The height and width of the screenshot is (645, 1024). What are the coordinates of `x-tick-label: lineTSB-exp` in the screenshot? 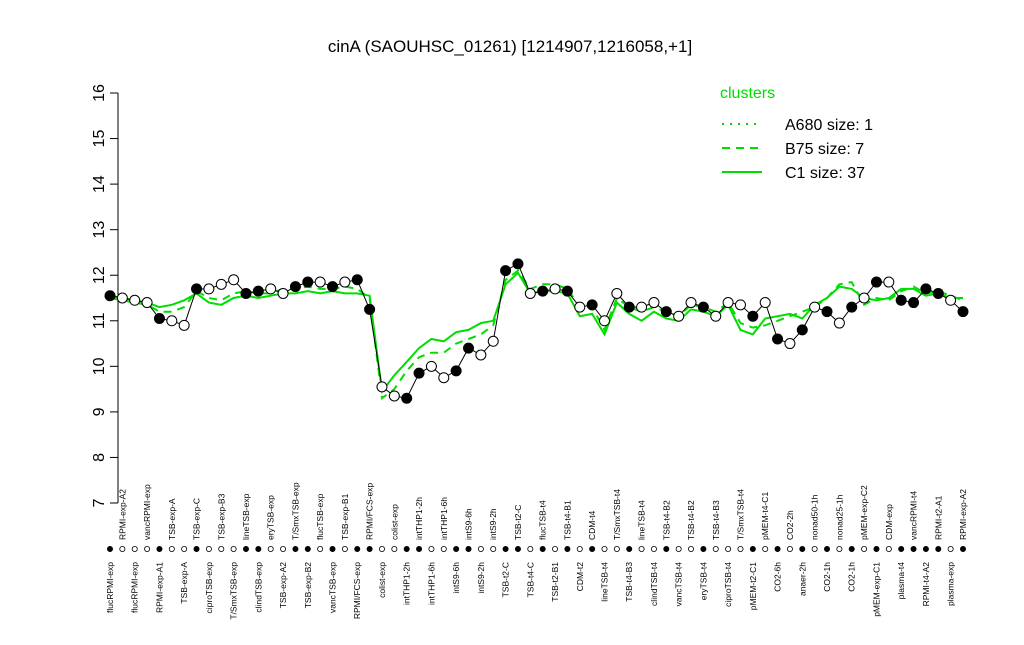 It's located at (246, 516).